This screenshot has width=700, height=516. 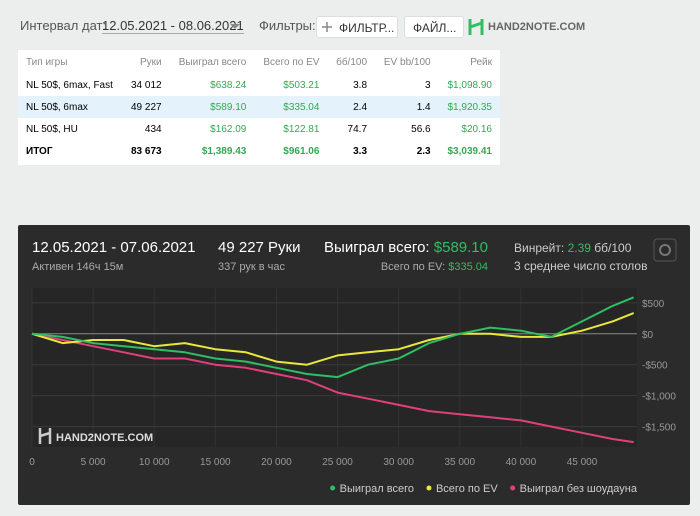 I want to click on table-cell: 3.8, so click(x=360, y=85).